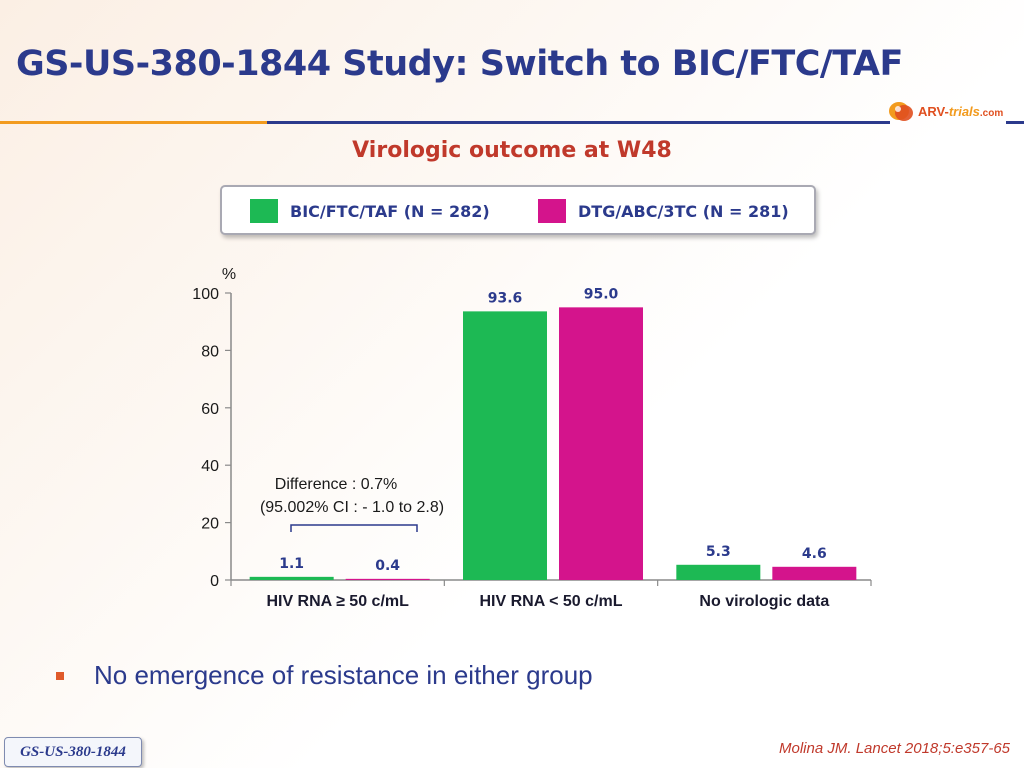 The image size is (1024, 768). Describe the element at coordinates (1015, 122) in the screenshot. I see `title-rule-end` at that location.